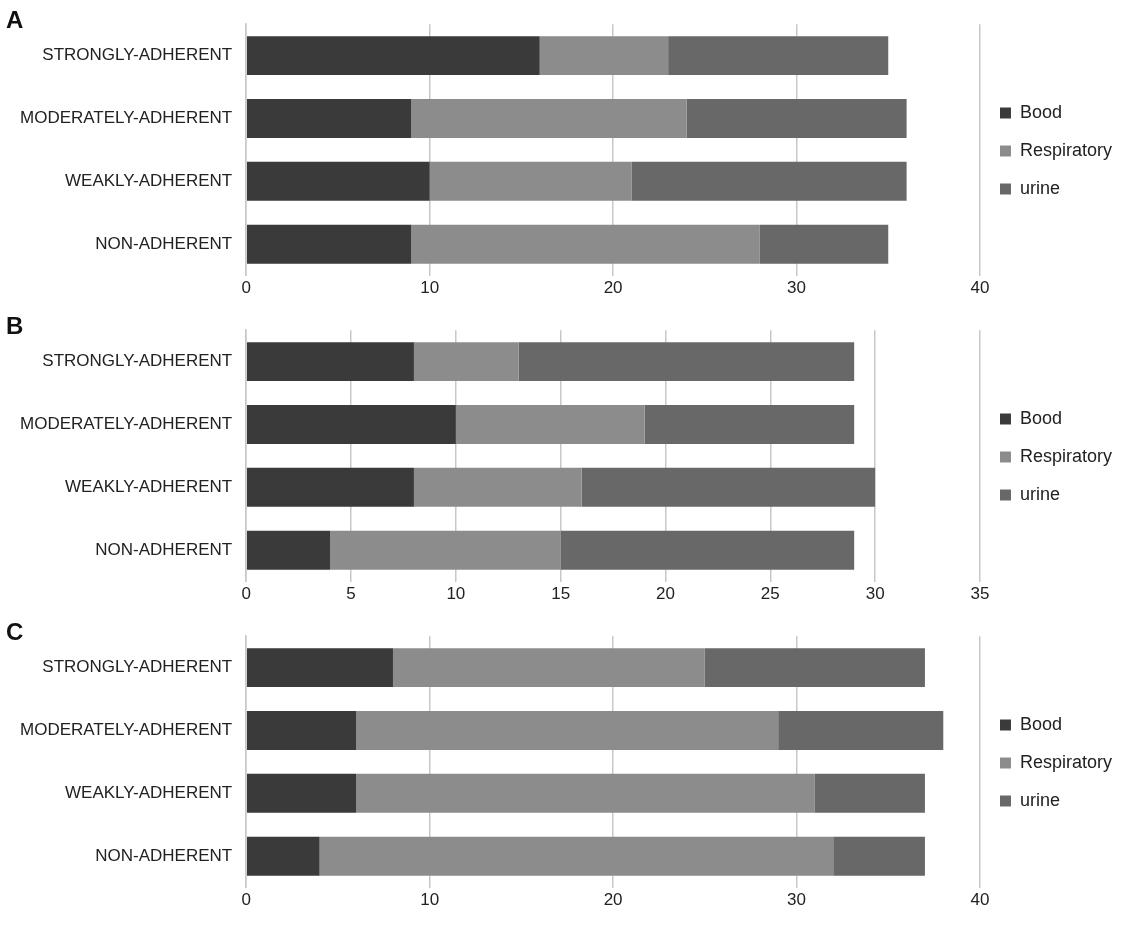 The width and height of the screenshot is (1133, 944). What do you see at coordinates (15, 326) in the screenshot?
I see `text: B` at bounding box center [15, 326].